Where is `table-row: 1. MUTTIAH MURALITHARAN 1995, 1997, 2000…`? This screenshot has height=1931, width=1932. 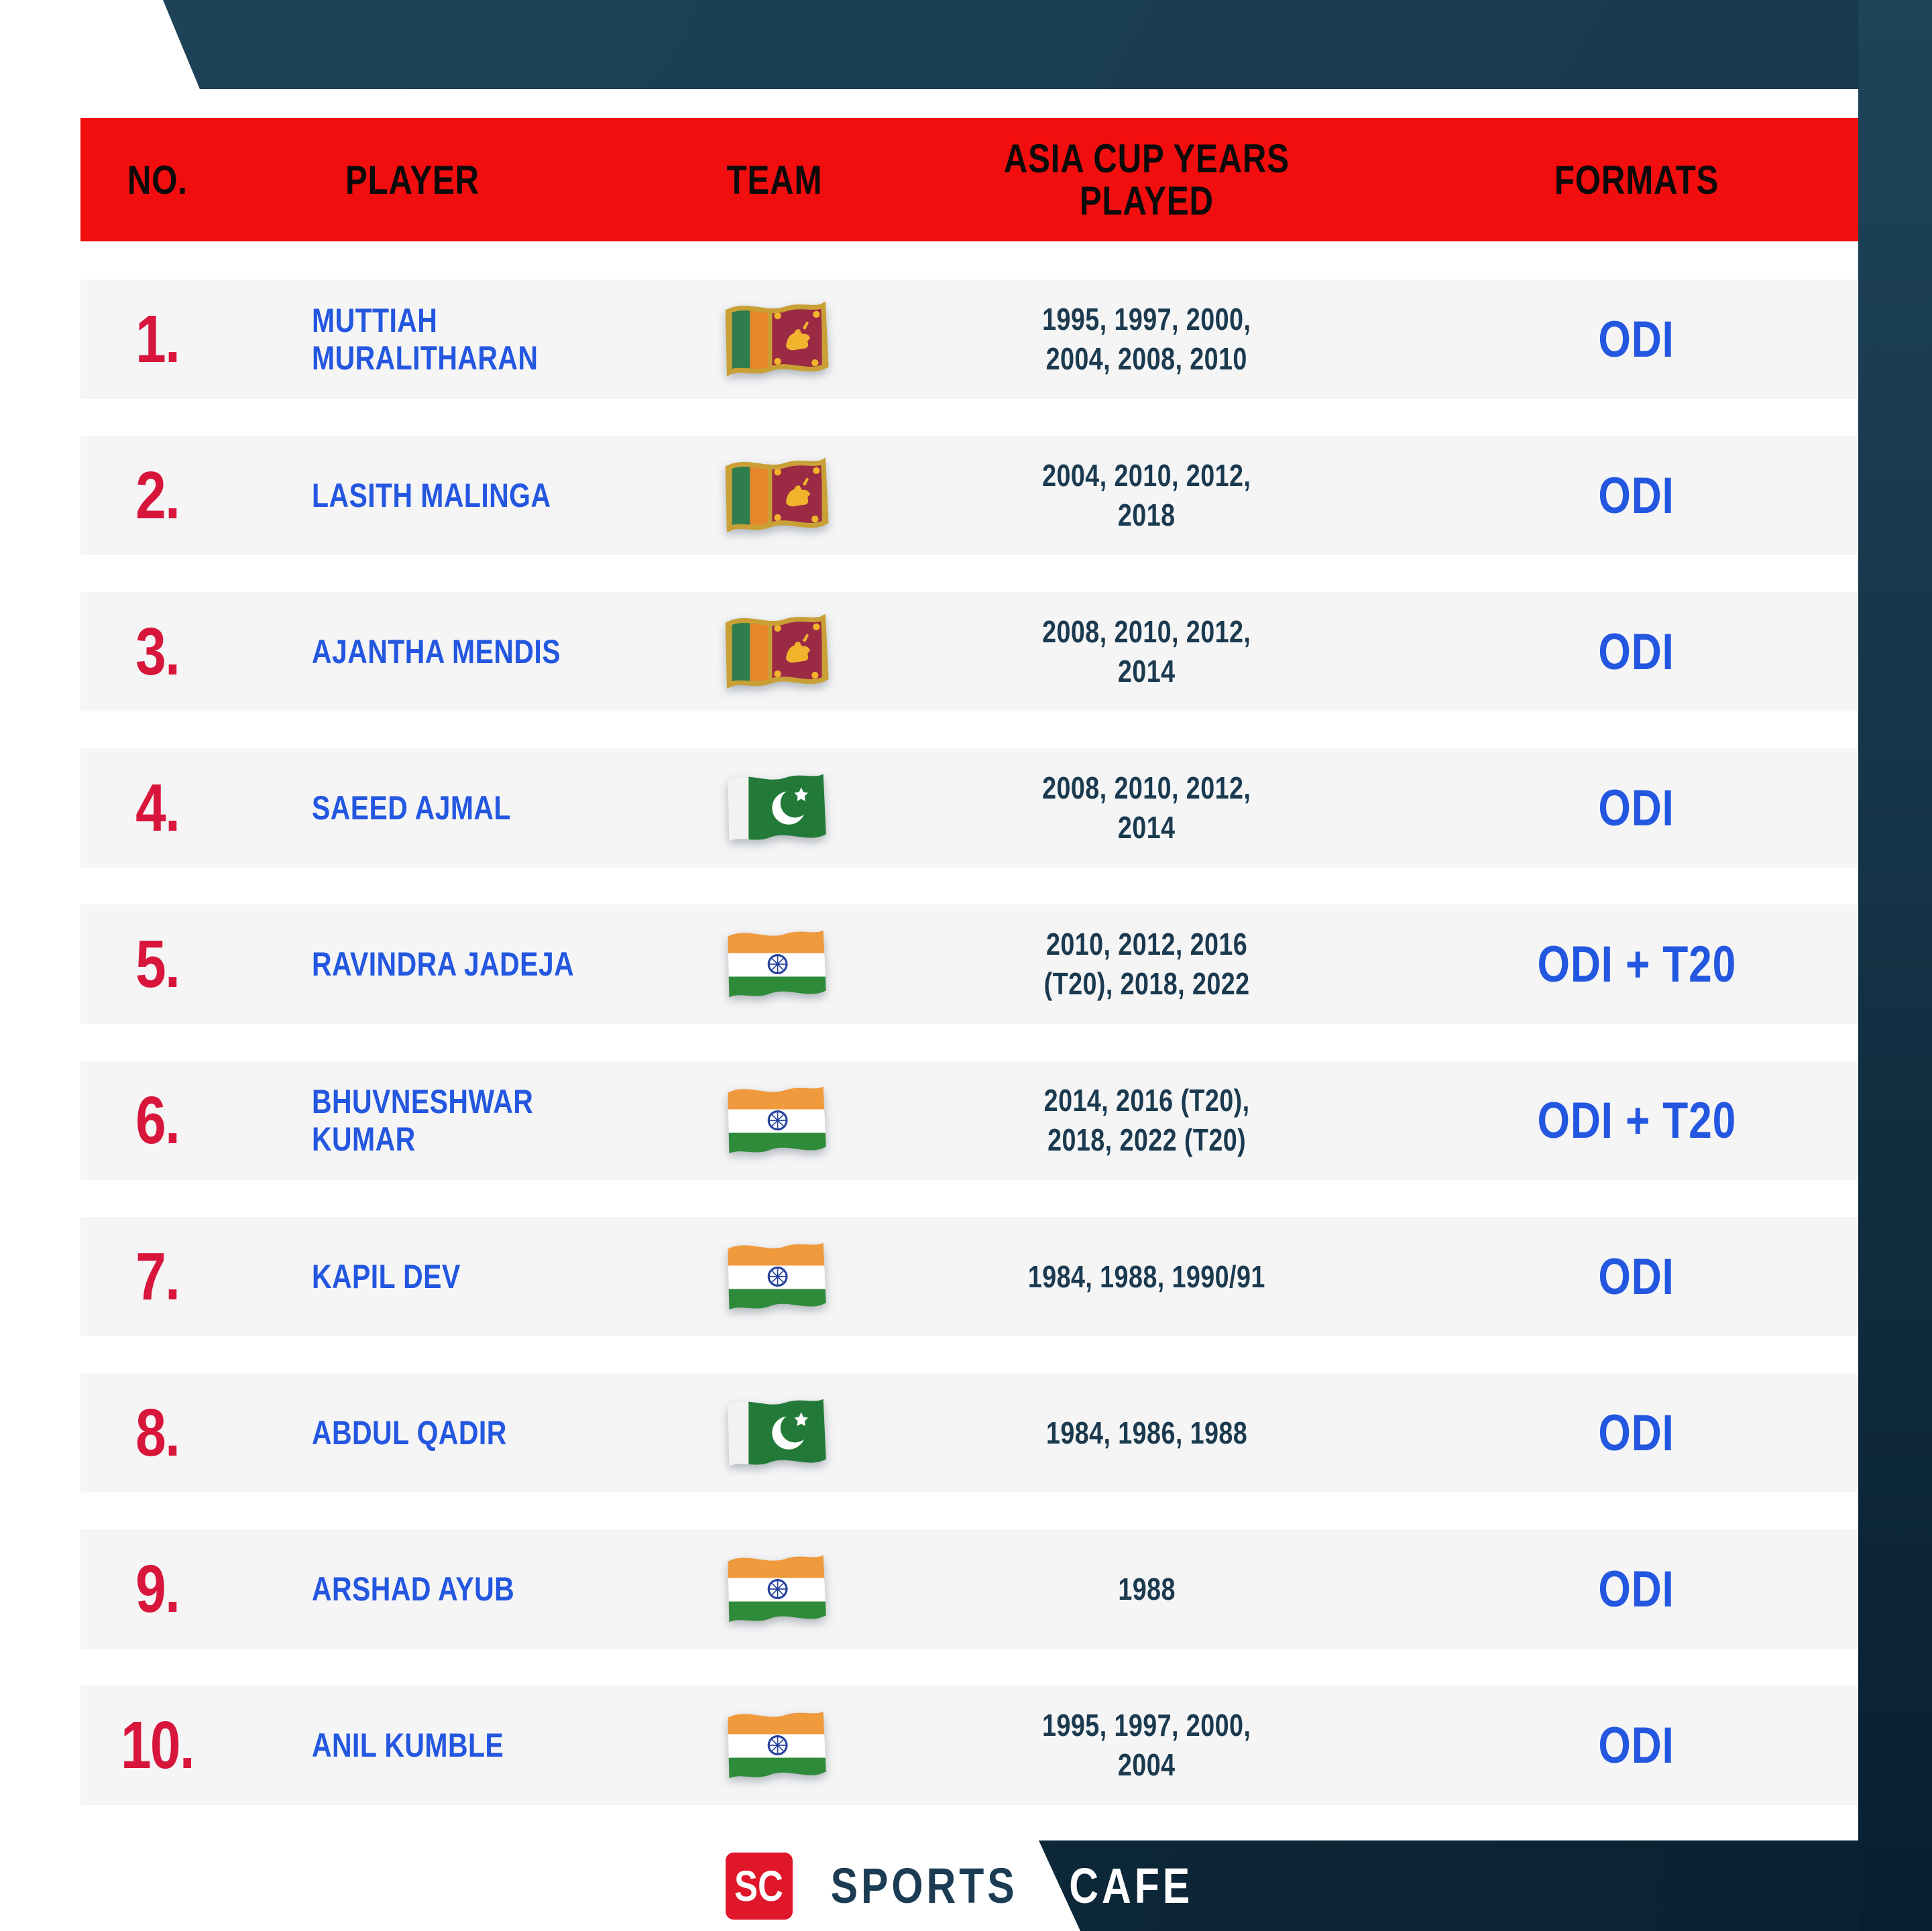
table-row: 1. MUTTIAH MURALITHARAN 1995, 1997, 2000… is located at coordinates (969, 339).